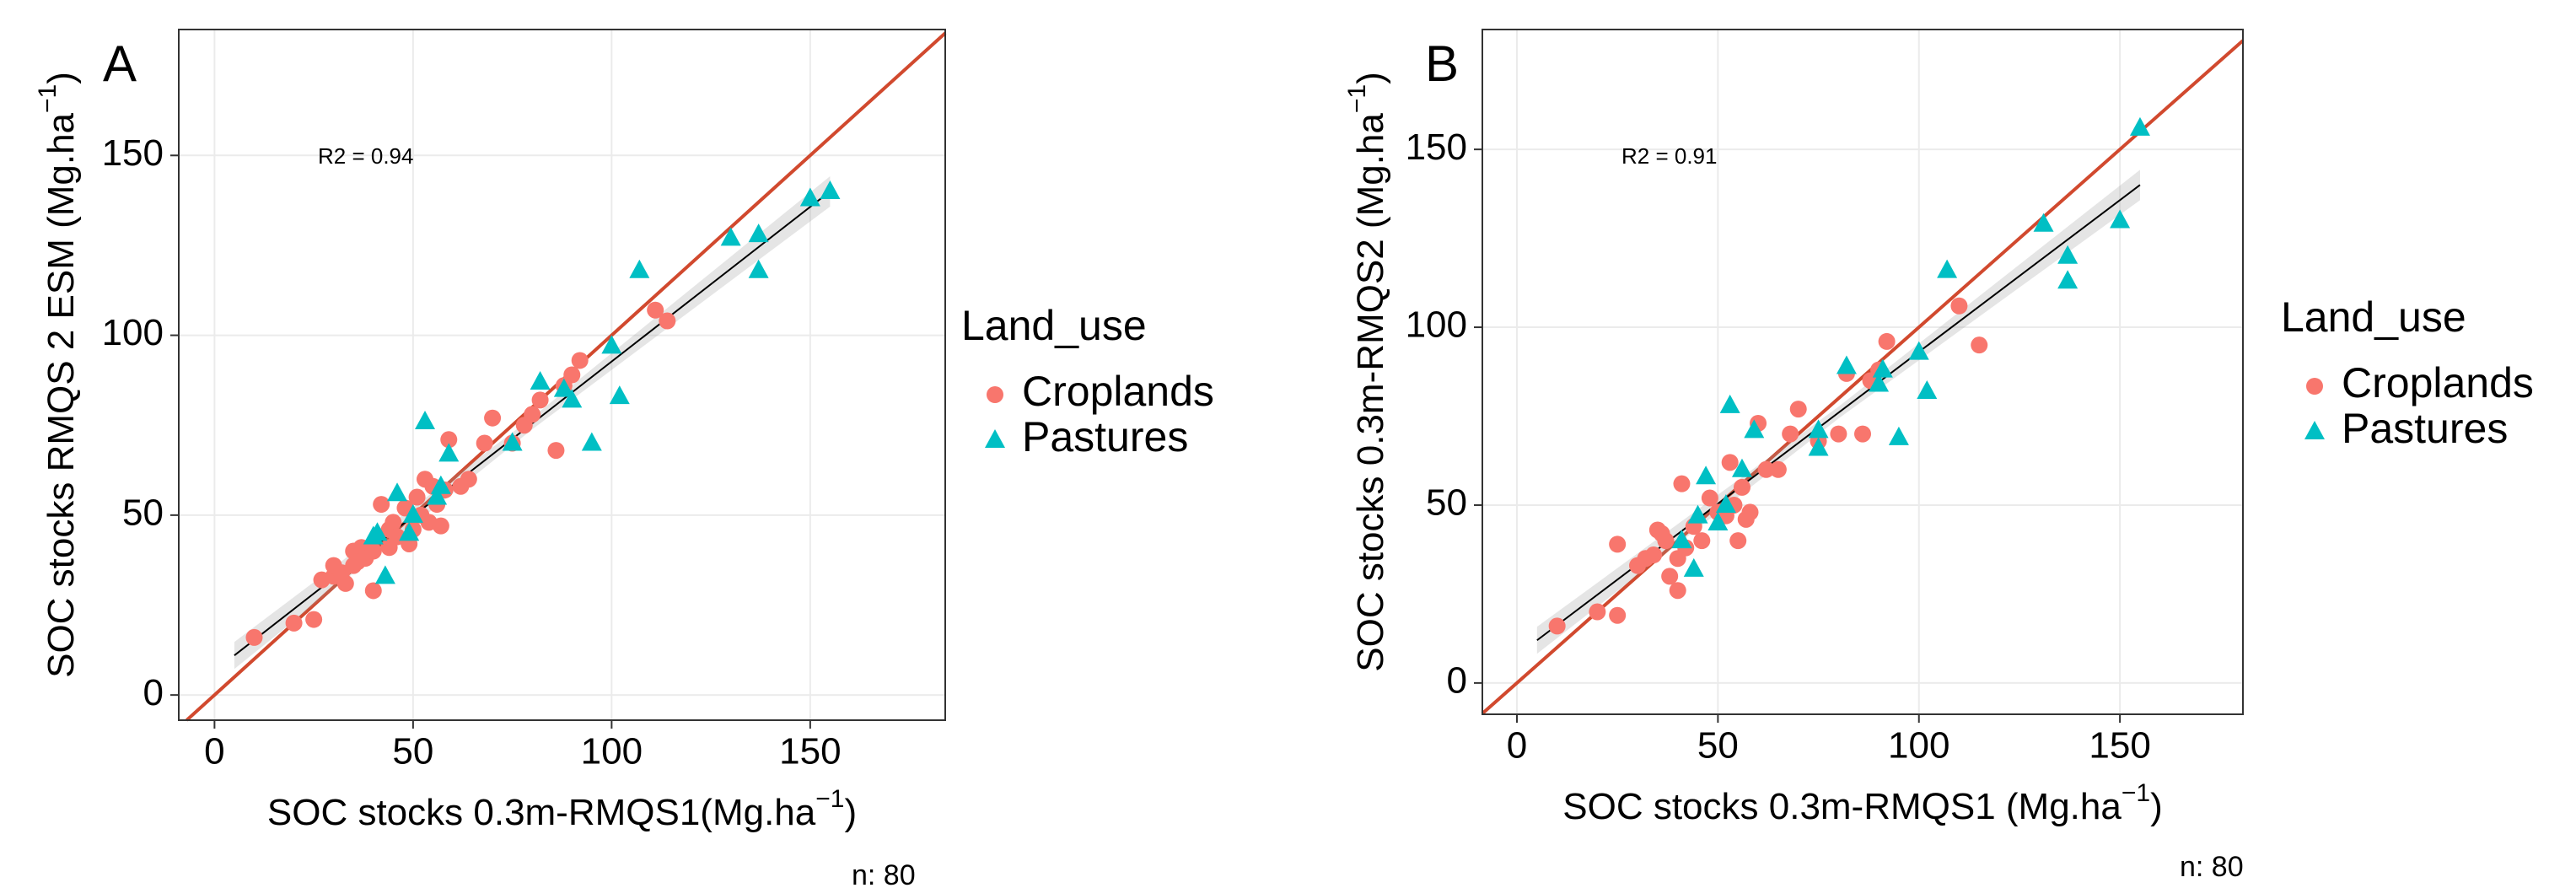 The width and height of the screenshot is (2576, 888). I want to click on x-tick-label: 0, so click(214, 751).